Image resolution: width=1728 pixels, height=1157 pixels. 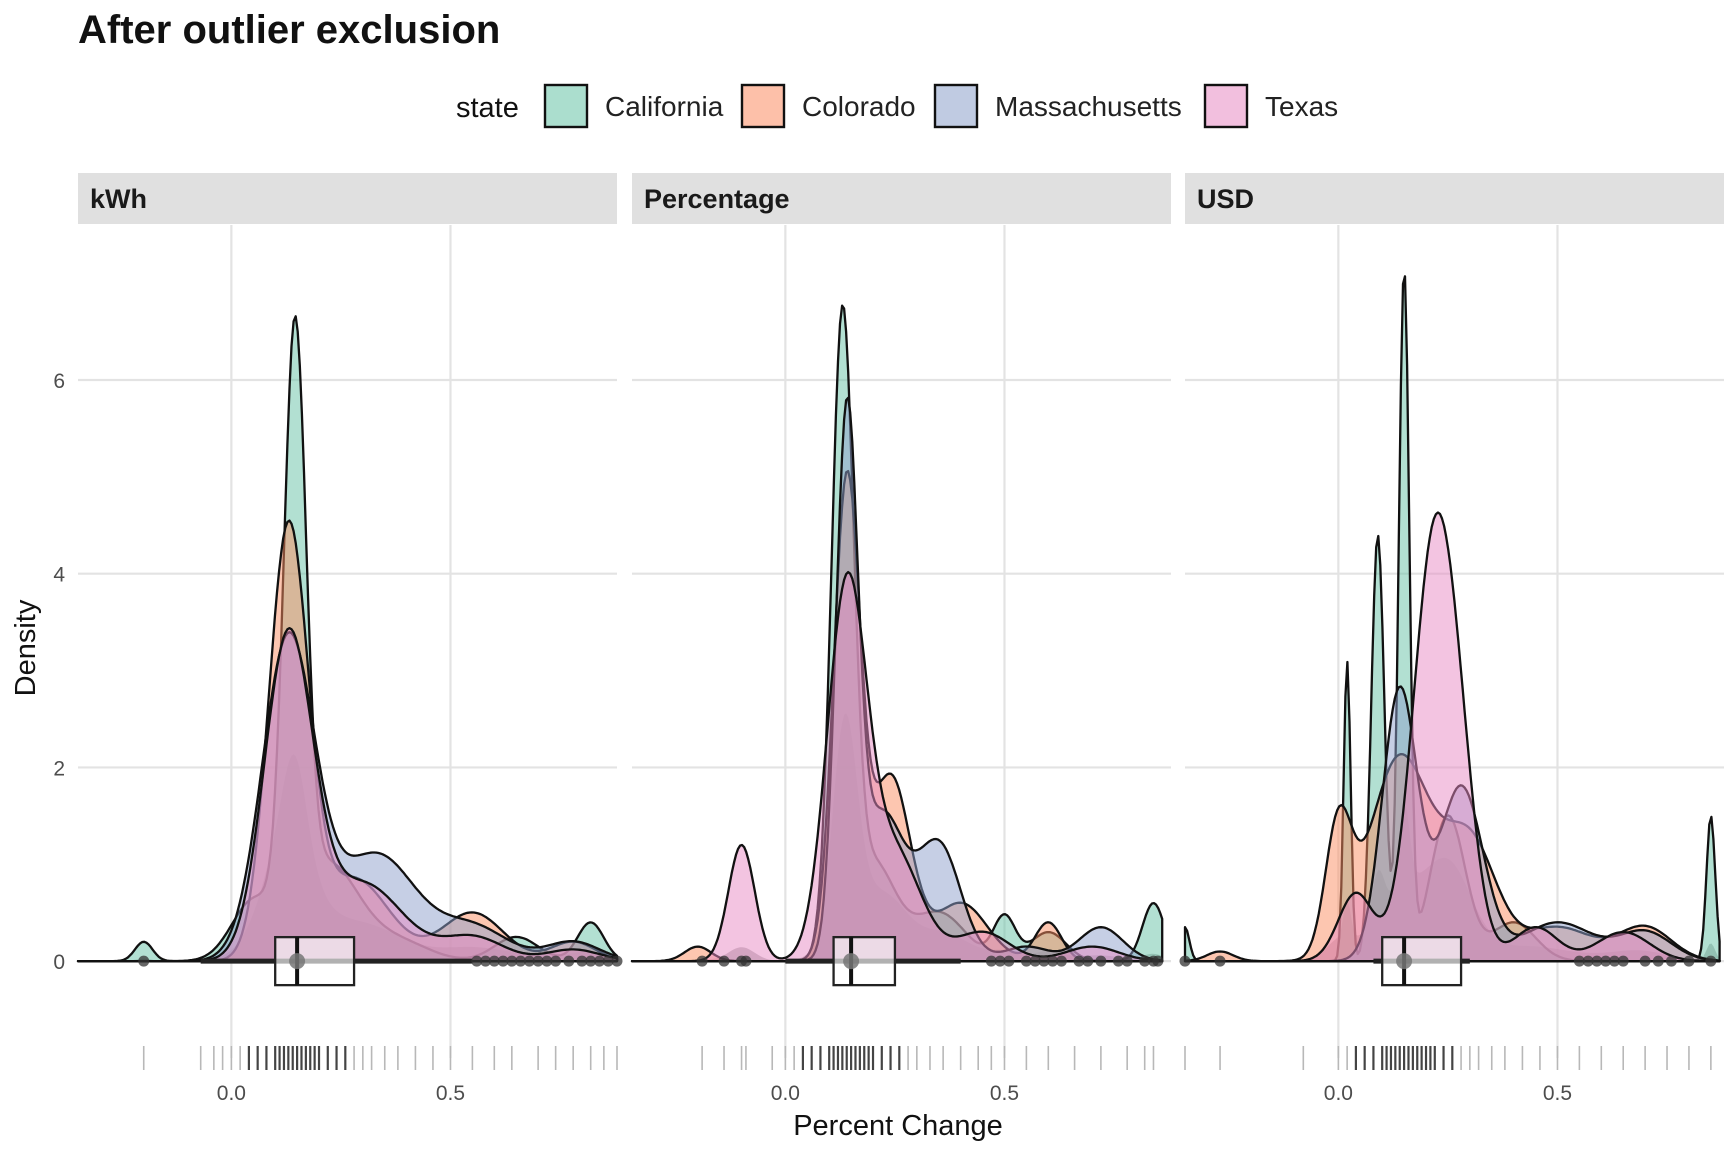 What do you see at coordinates (59, 381) in the screenshot?
I see `y-tick-label: 6` at bounding box center [59, 381].